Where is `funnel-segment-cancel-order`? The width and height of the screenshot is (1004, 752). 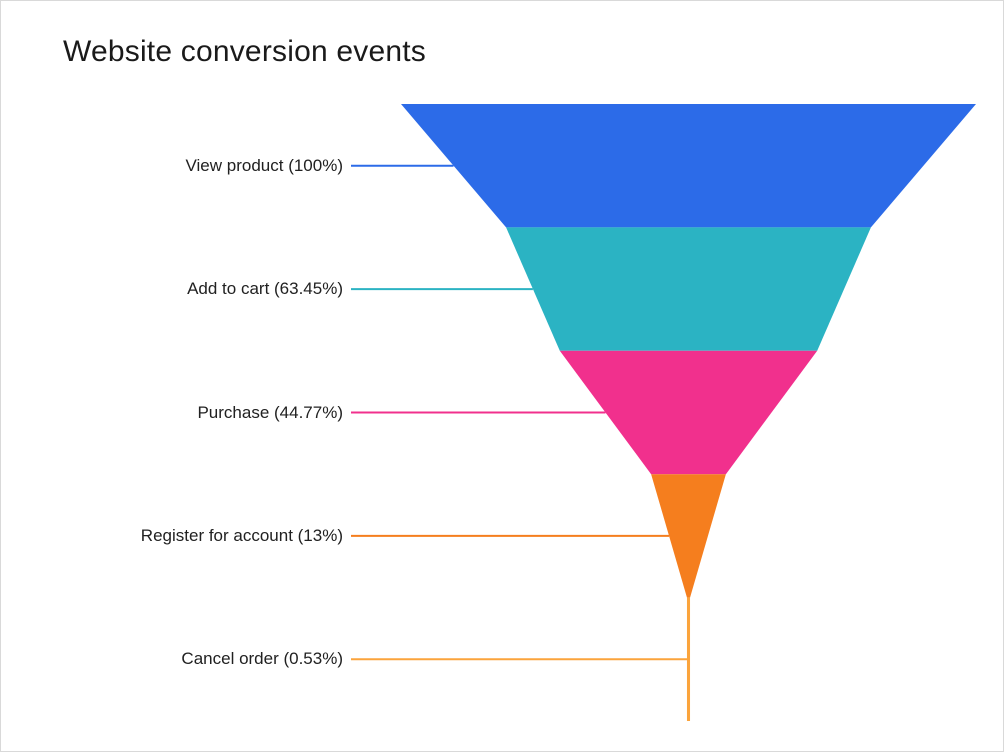 funnel-segment-cancel-order is located at coordinates (688, 659).